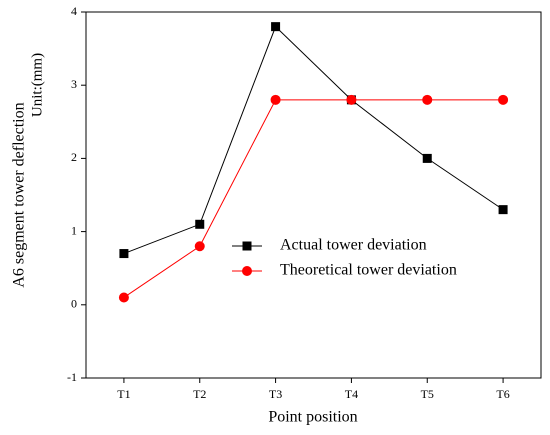  I want to click on y-tick-label: 3, so click(74, 84).